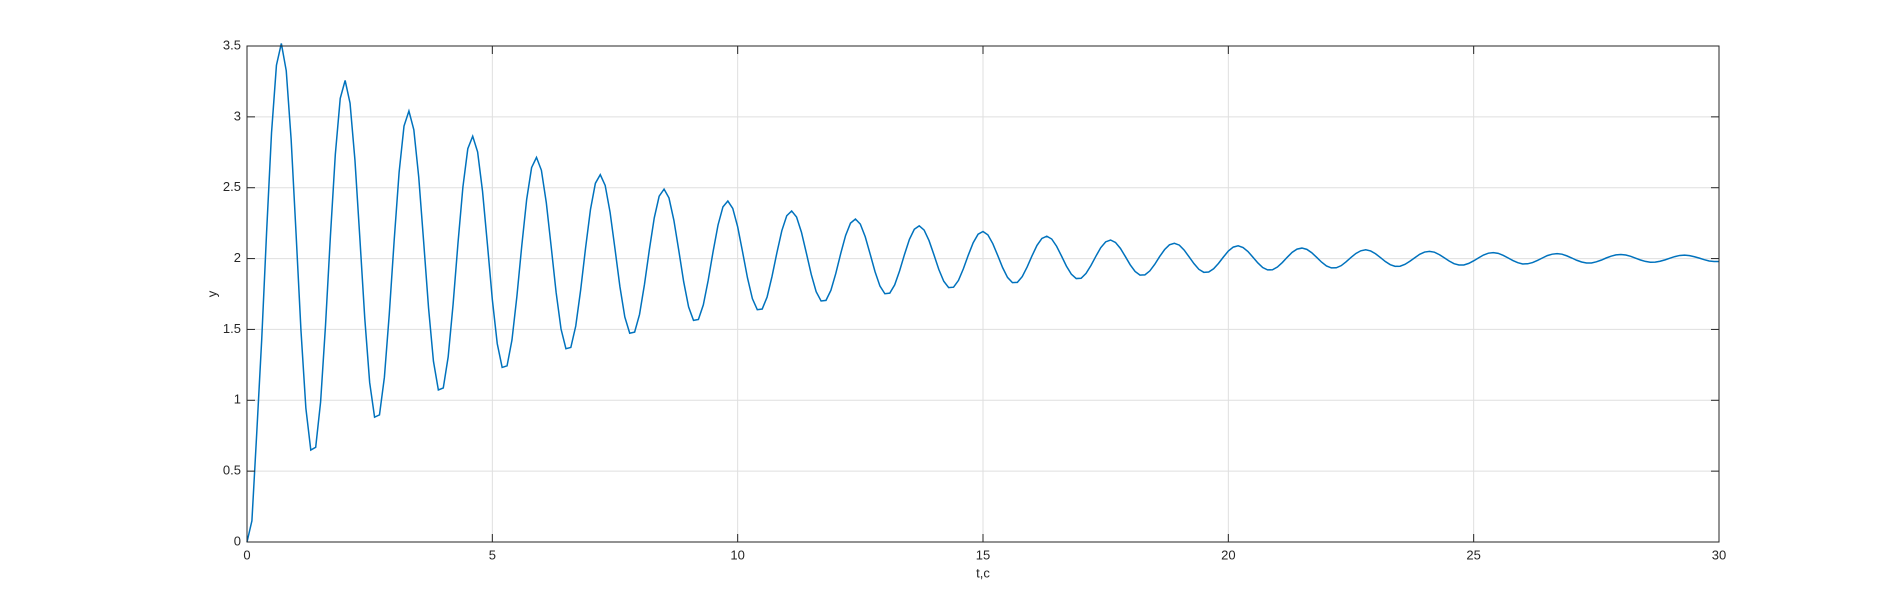  What do you see at coordinates (983, 572) in the screenshot?
I see `x-axis-label: t,c` at bounding box center [983, 572].